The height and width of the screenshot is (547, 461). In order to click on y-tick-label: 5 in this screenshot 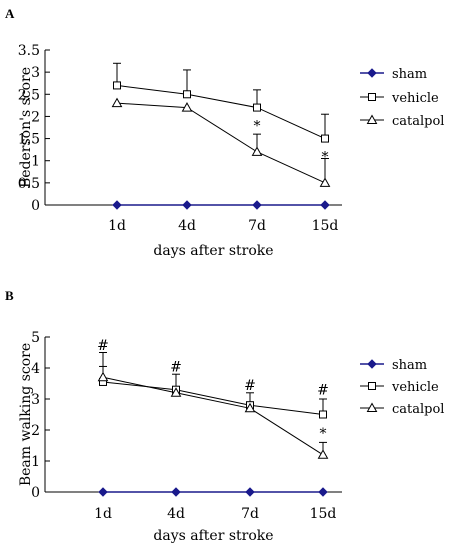, I will do `click(35, 338)`.